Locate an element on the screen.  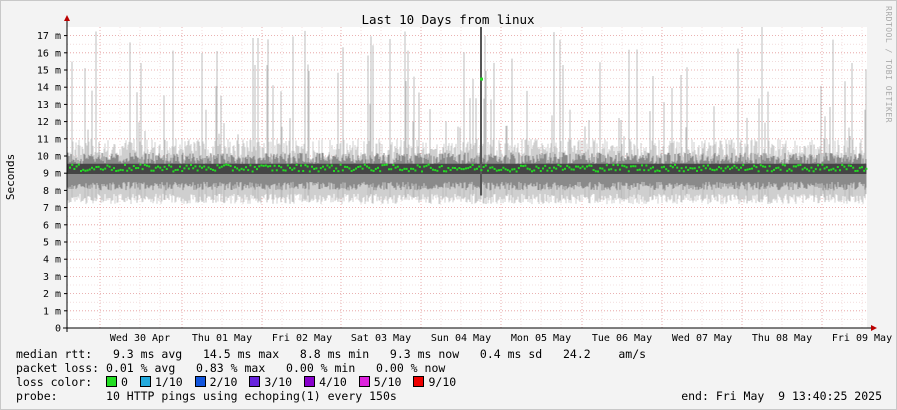
median-rtt-label: median rtt: is located at coordinates (54, 354).